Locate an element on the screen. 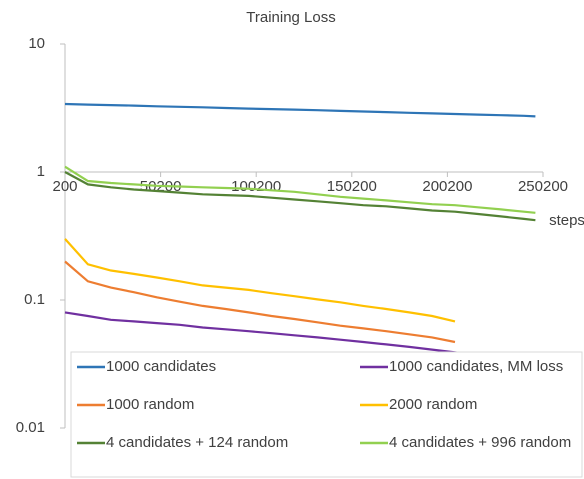  legend-label: 1000 random is located at coordinates (150, 404).